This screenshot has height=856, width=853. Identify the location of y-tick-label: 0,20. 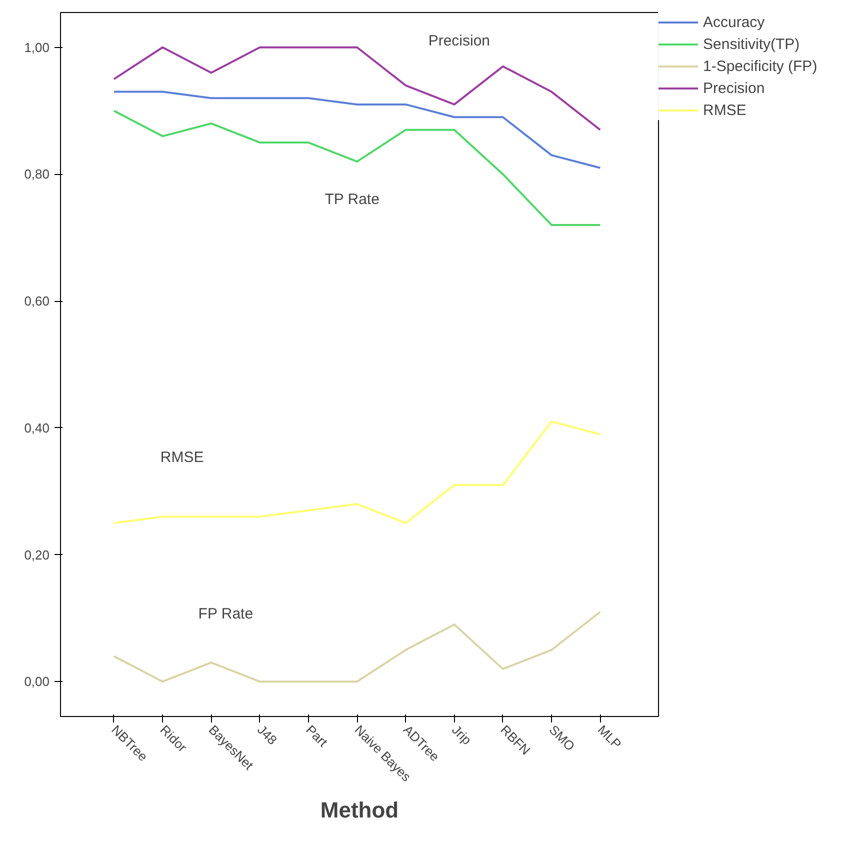
(37, 554).